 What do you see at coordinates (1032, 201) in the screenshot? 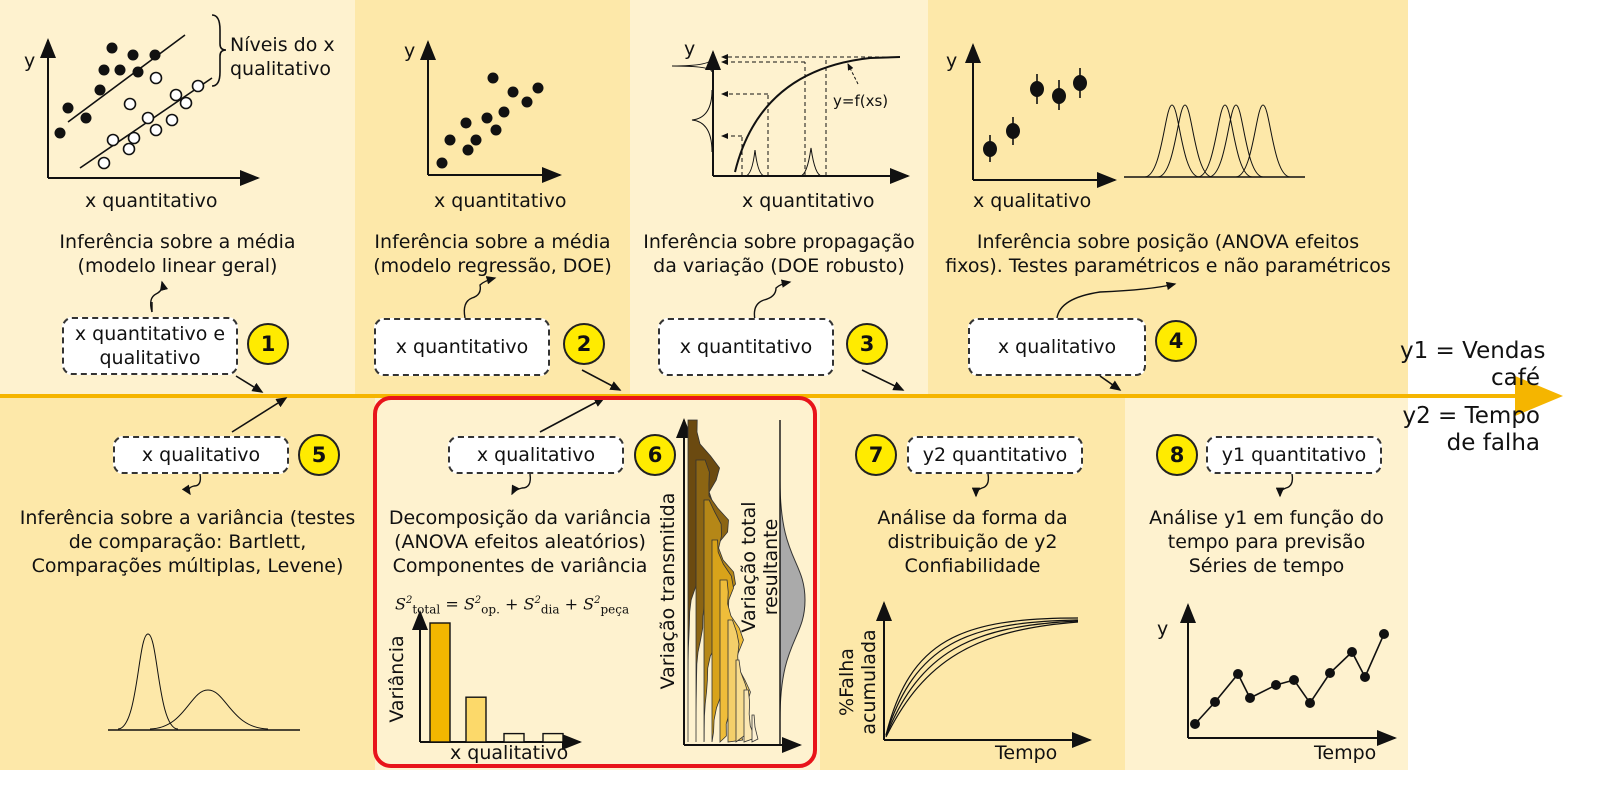
I see `x-axis-label-4: x qualitativo` at bounding box center [1032, 201].